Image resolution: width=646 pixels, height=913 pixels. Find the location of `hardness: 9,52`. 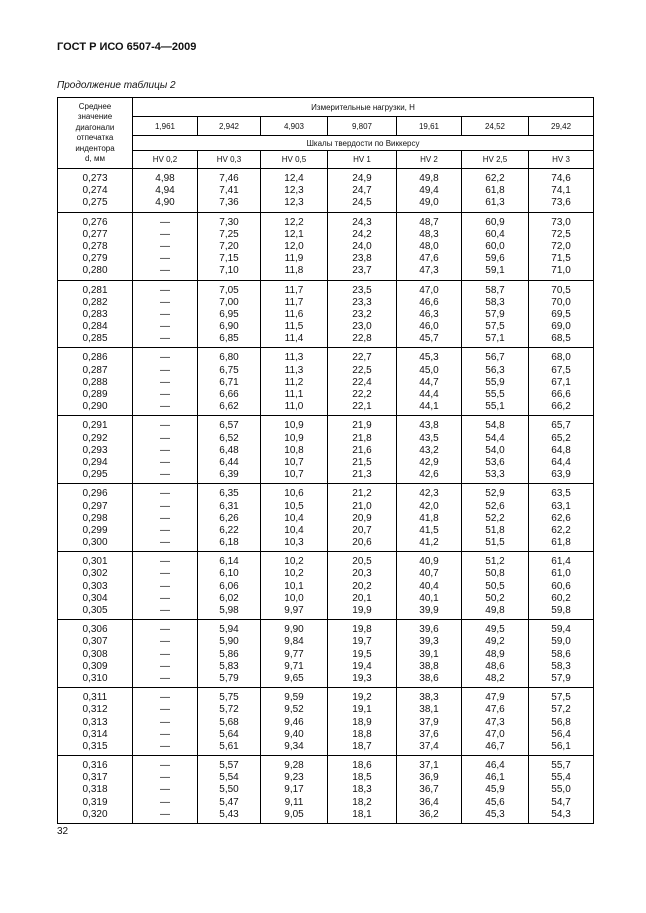

hardness: 9,52 is located at coordinates (294, 710).